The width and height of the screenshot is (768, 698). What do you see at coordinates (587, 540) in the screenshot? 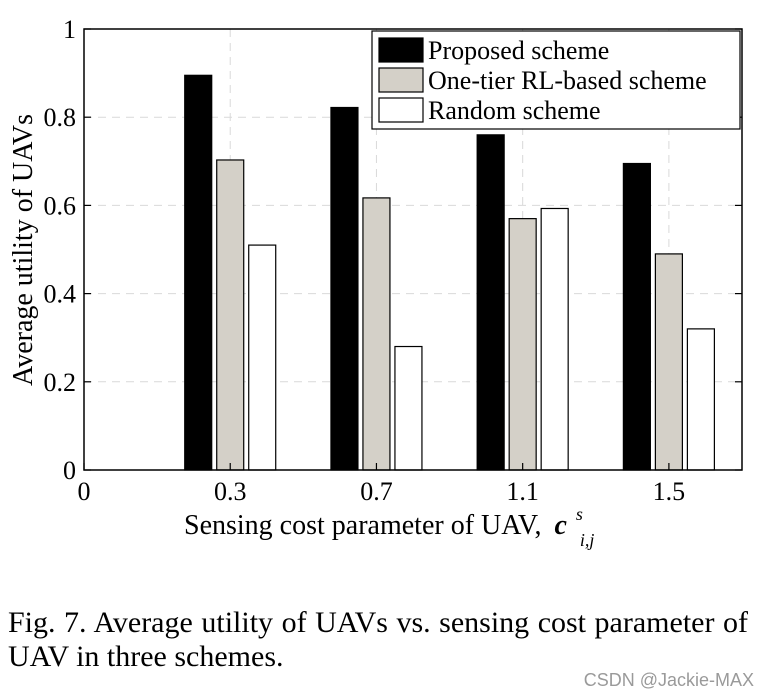
I see `x-axis-label-subscript: i,j` at bounding box center [587, 540].